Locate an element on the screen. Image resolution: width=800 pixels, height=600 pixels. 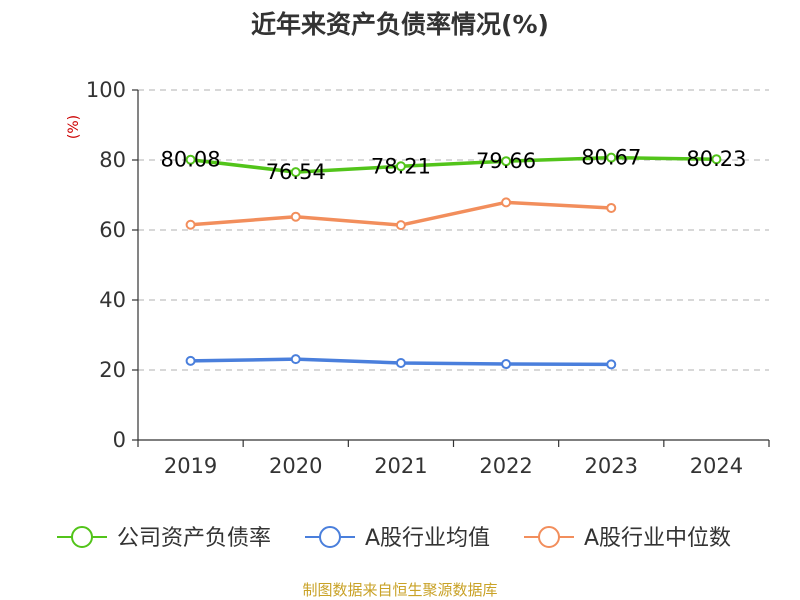
series-line-company-ratio is located at coordinates (453, 164).